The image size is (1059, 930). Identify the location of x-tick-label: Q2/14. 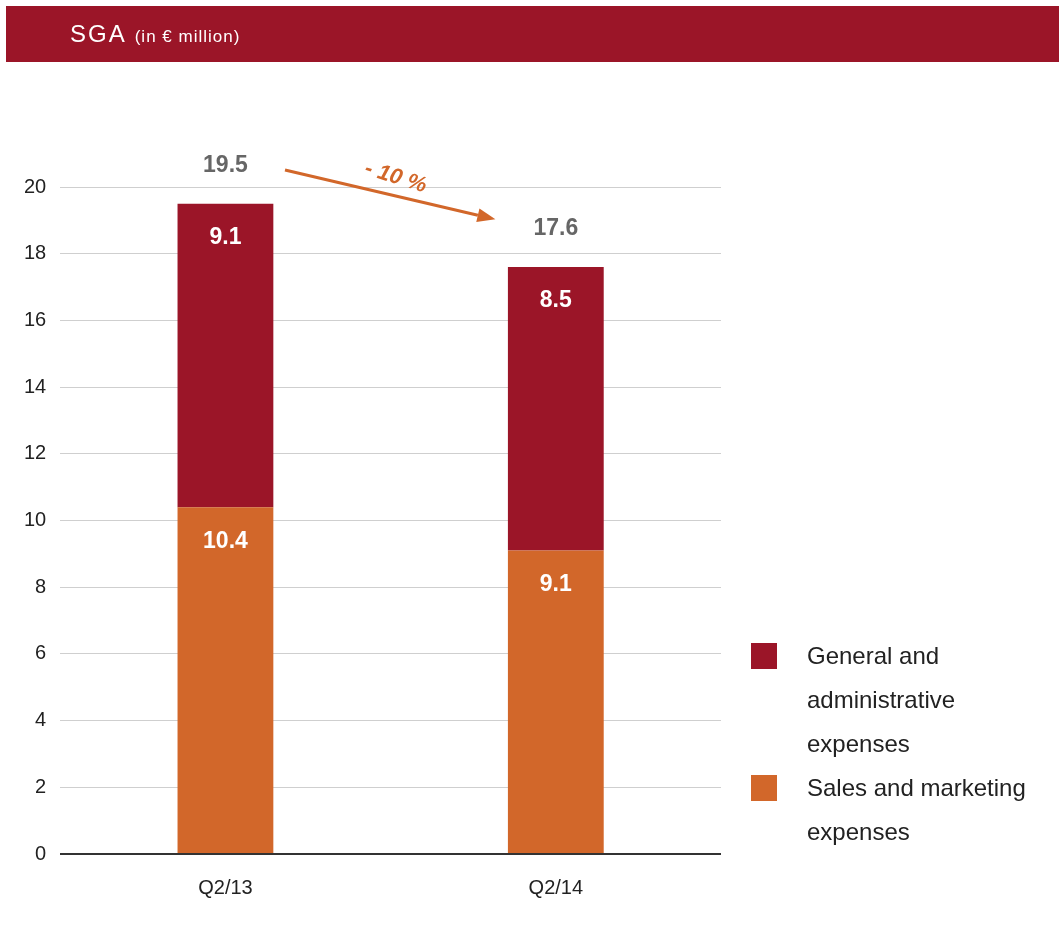
(556, 886).